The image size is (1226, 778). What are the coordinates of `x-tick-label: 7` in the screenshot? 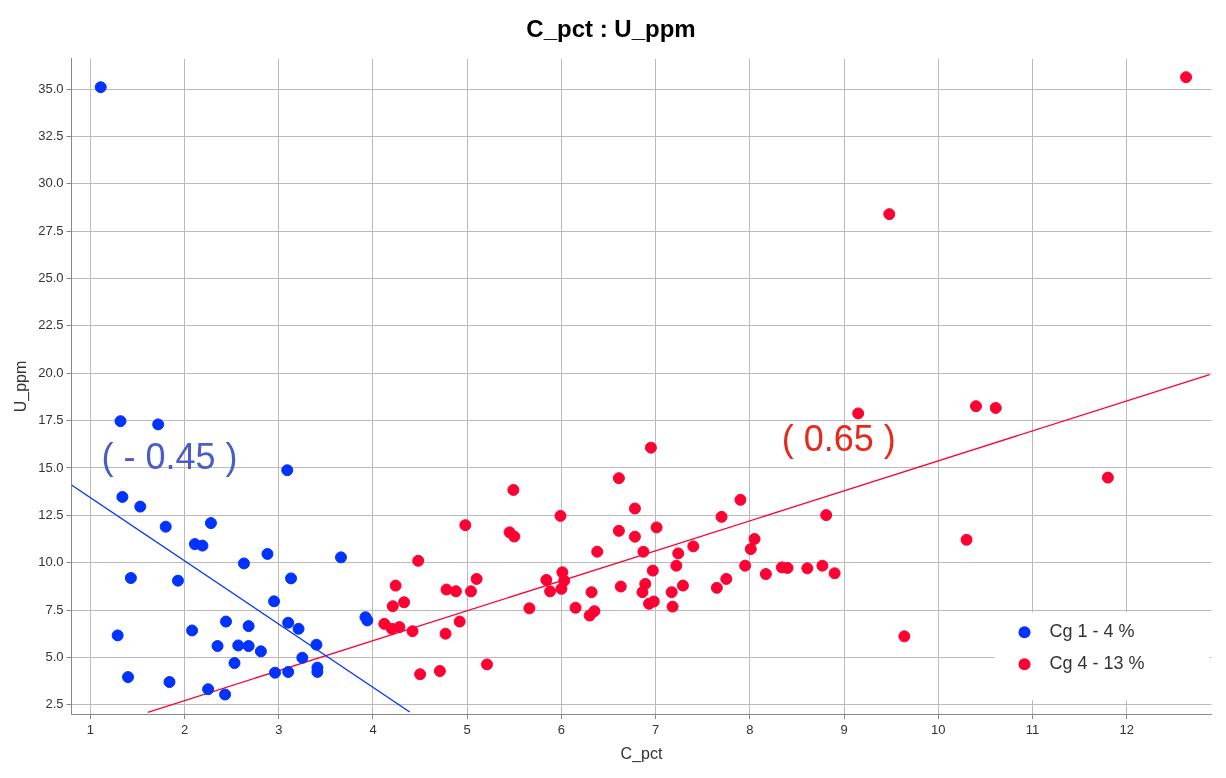 It's located at (656, 729).